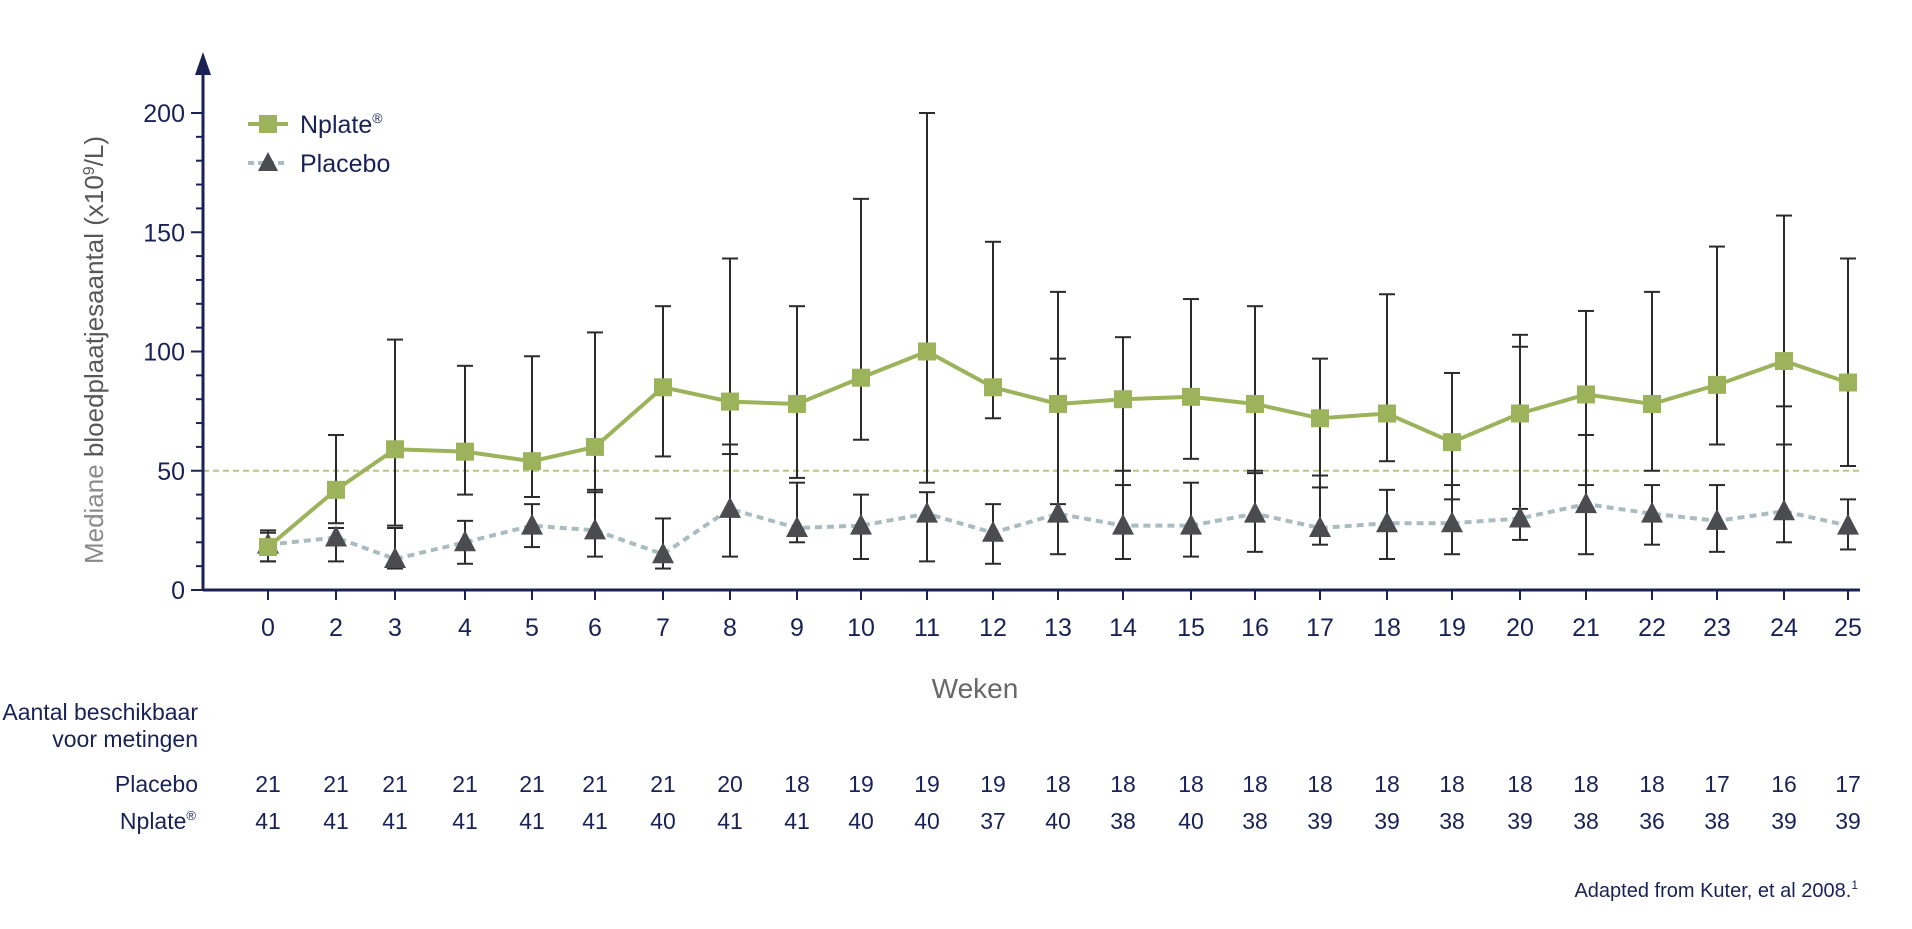  I want to click on counts-cell: 17, so click(1717, 784).